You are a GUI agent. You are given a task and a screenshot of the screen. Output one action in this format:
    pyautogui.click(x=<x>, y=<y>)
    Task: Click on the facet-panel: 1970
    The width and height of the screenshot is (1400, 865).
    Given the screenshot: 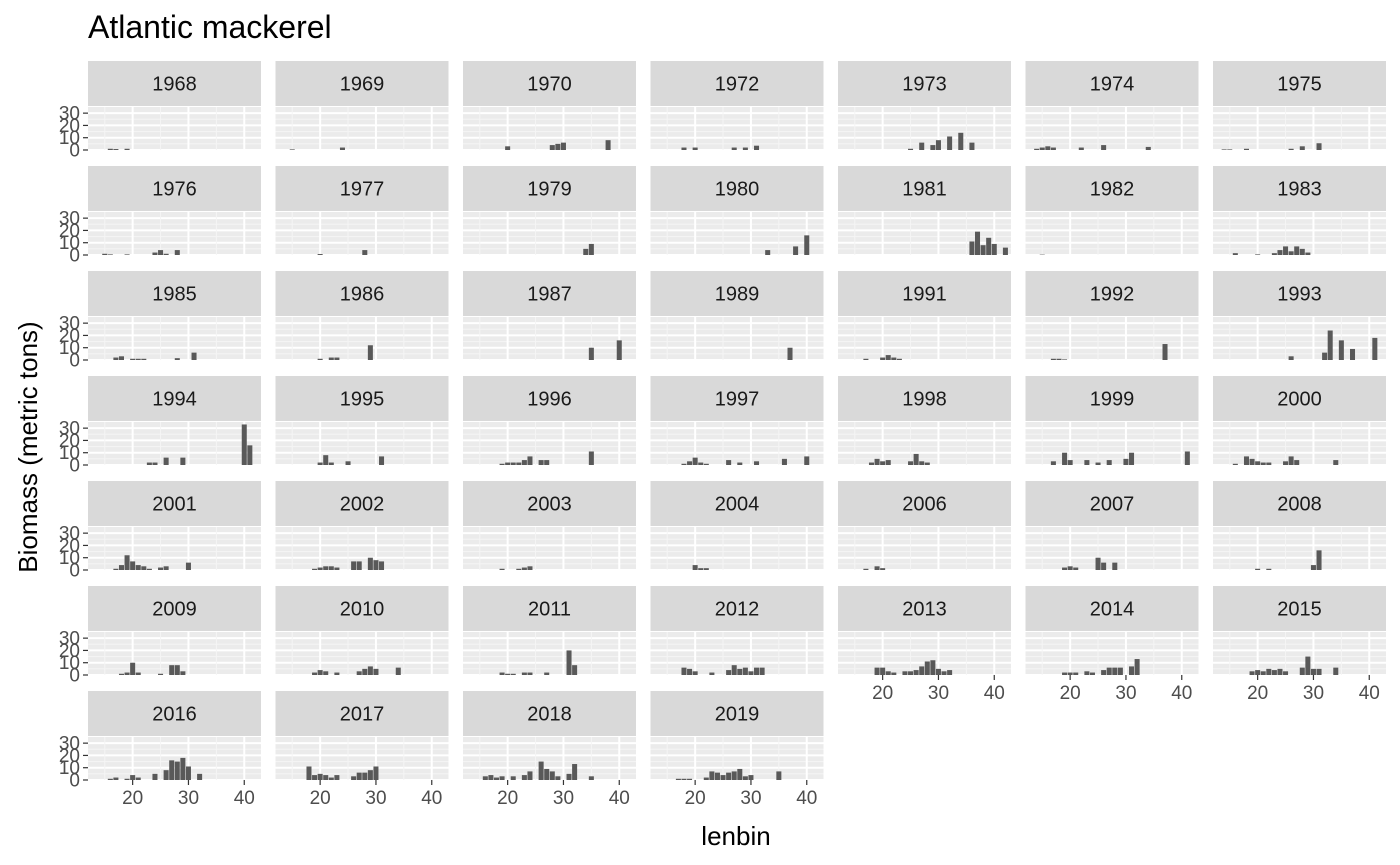 What is the action you would take?
    pyautogui.click(x=549, y=106)
    